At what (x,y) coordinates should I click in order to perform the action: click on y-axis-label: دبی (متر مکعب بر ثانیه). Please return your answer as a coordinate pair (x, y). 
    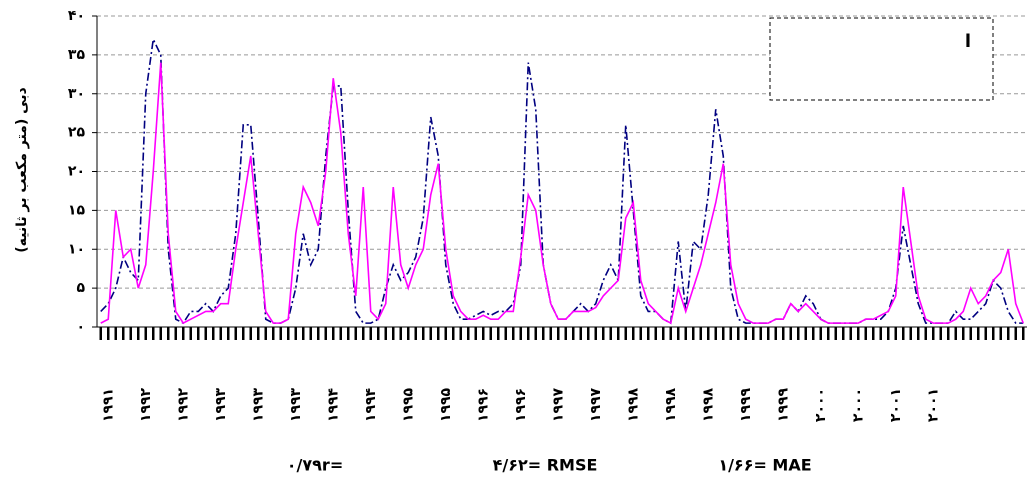
    Looking at the image, I should click on (22, 169).